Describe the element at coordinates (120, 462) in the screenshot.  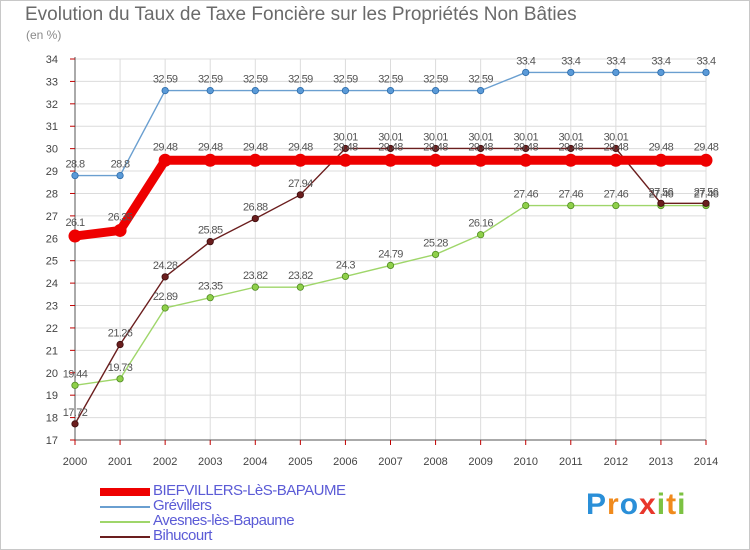
I see `x-tick-label: 2001` at that location.